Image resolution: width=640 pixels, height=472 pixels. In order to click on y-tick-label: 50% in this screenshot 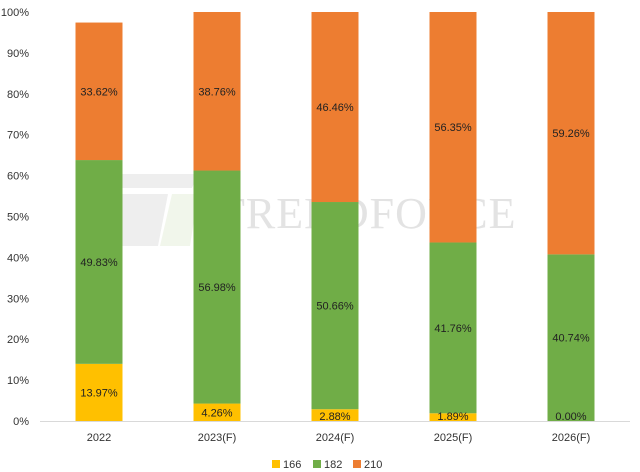, I will do `click(18, 218)`.